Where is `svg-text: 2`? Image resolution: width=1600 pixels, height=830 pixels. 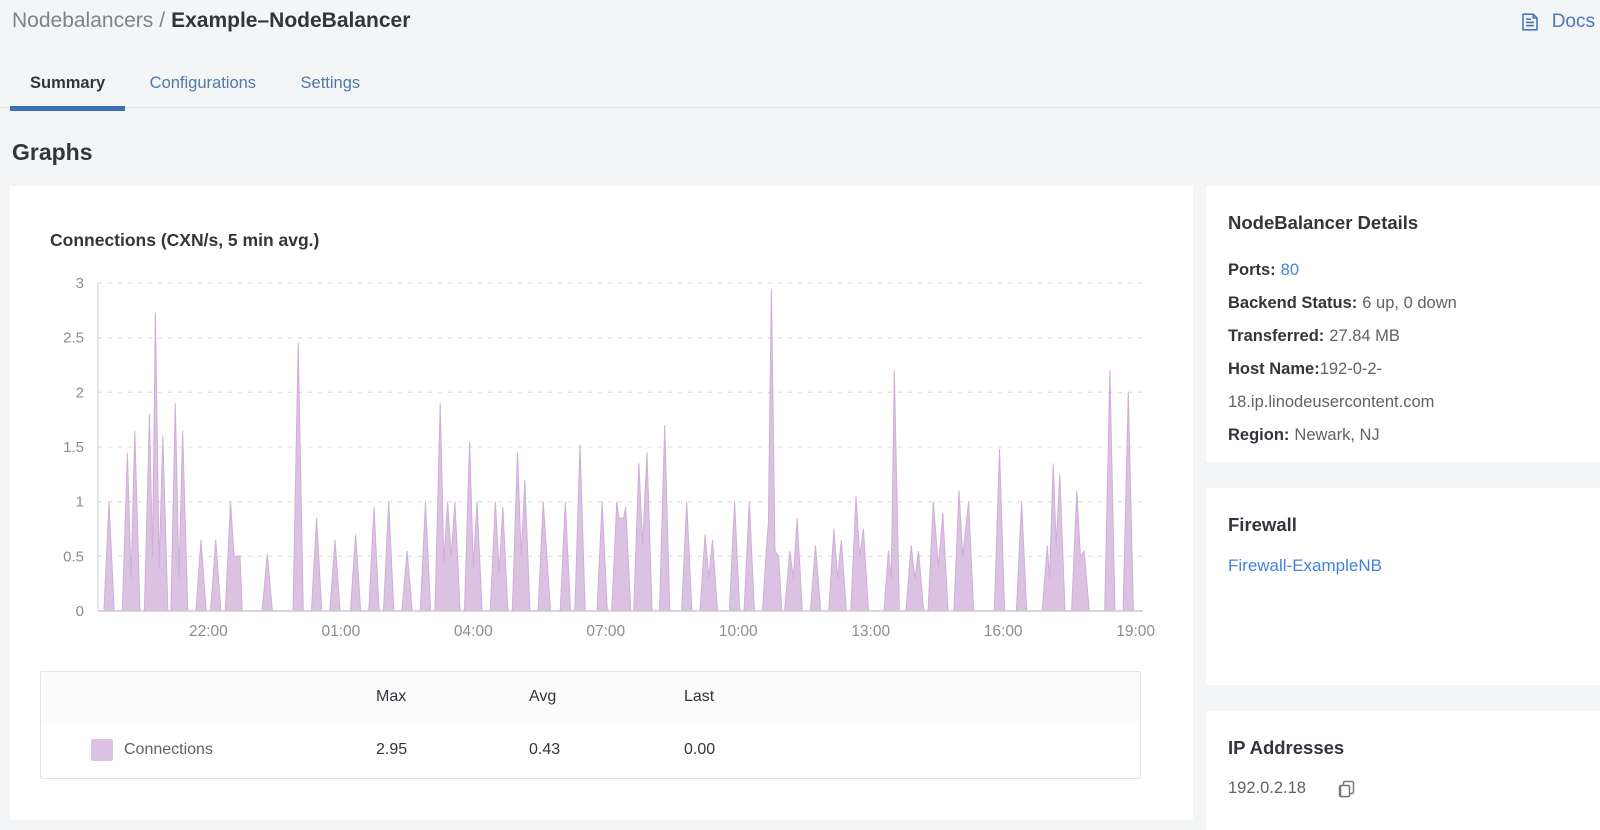 svg-text: 2 is located at coordinates (80, 392).